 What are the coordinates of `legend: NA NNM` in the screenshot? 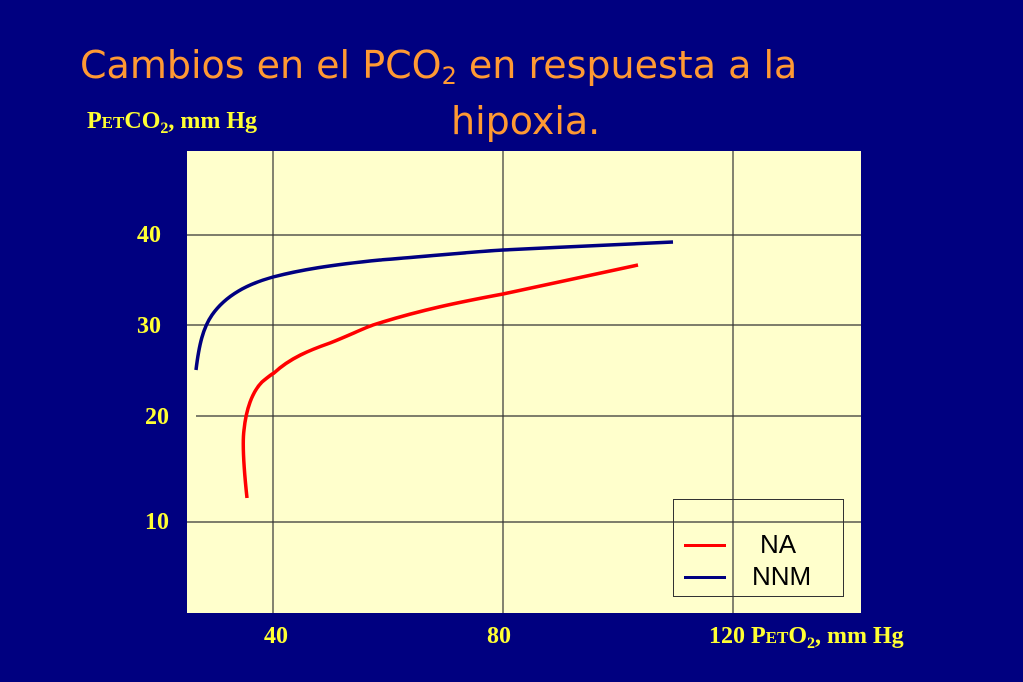 It's located at (758, 548).